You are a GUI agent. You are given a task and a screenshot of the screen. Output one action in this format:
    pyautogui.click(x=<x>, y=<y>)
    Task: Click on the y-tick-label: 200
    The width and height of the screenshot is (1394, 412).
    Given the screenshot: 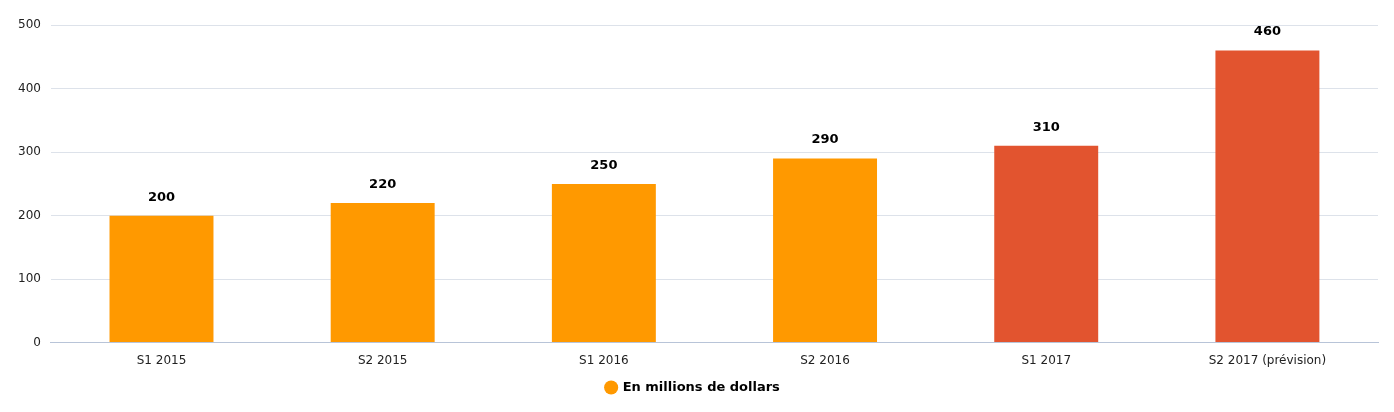 What is the action you would take?
    pyautogui.click(x=29, y=214)
    